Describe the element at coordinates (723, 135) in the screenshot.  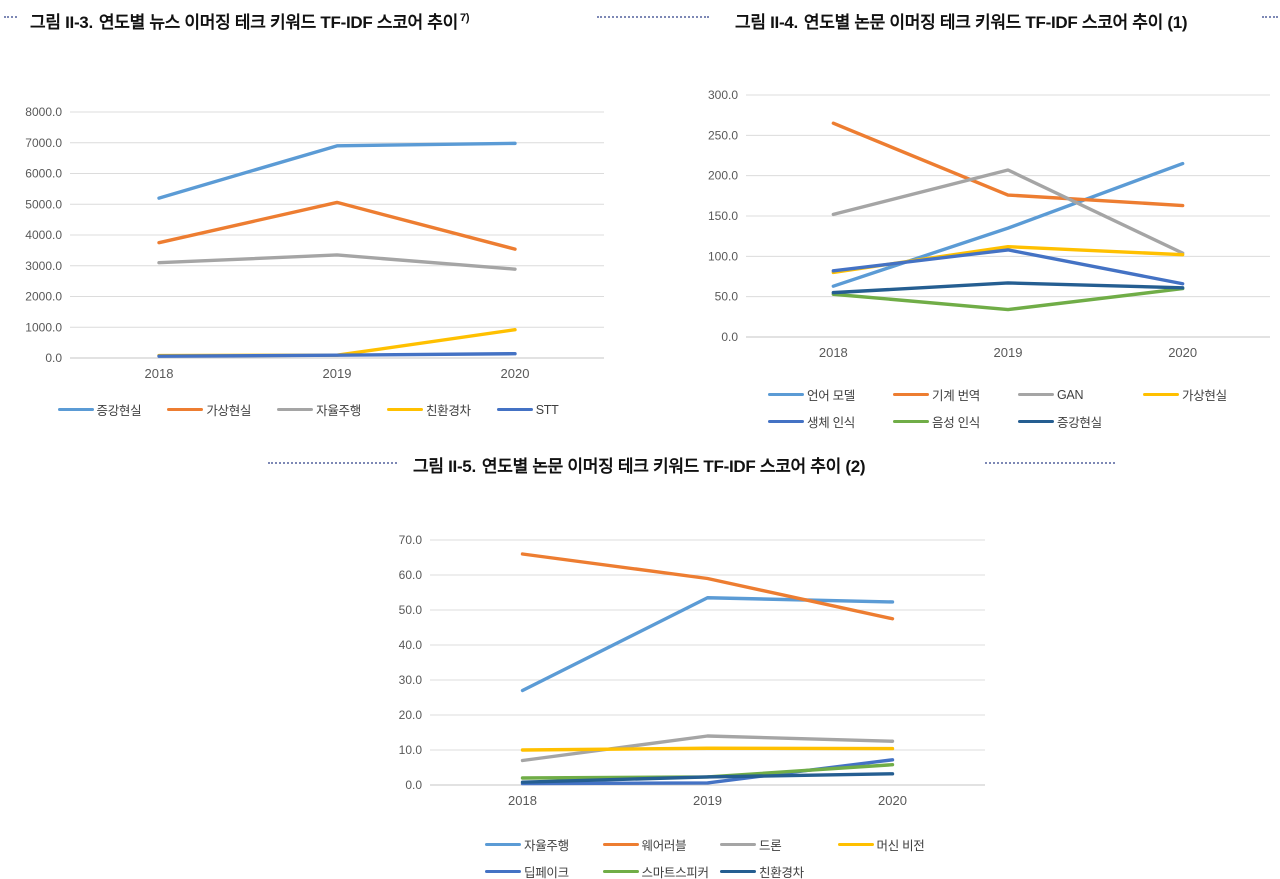
I see `y-tick-label: 250.0` at that location.